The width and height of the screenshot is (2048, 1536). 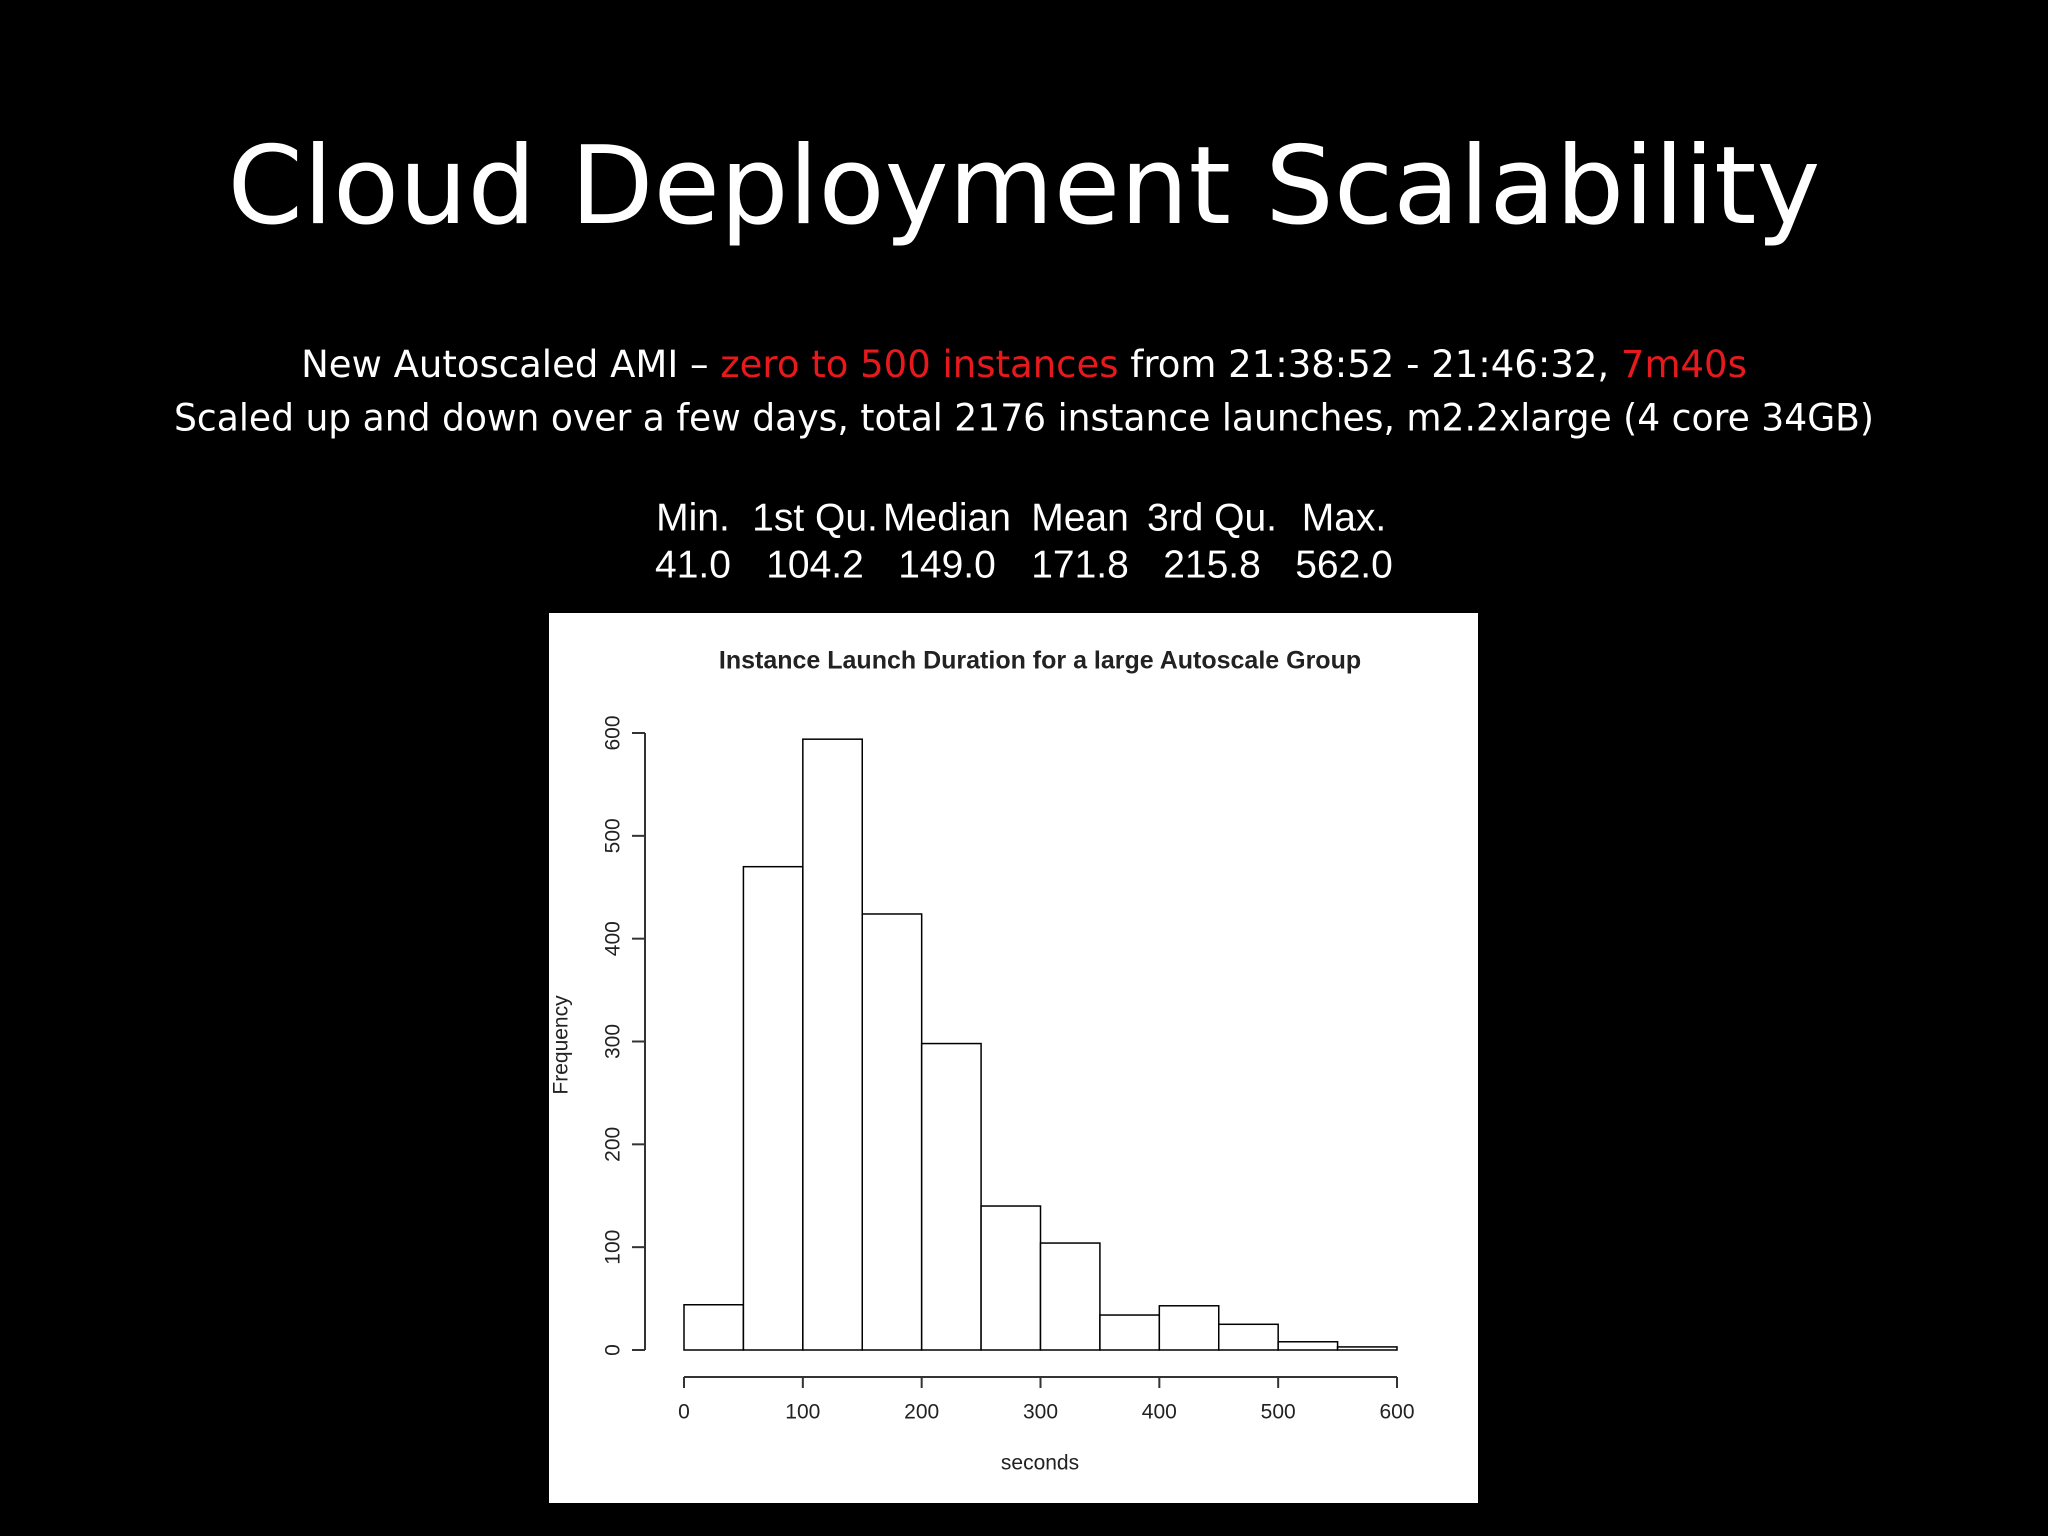 I want to click on subtitle-segment: from 21:38:52 - 21:46:32,, so click(x=1370, y=364).